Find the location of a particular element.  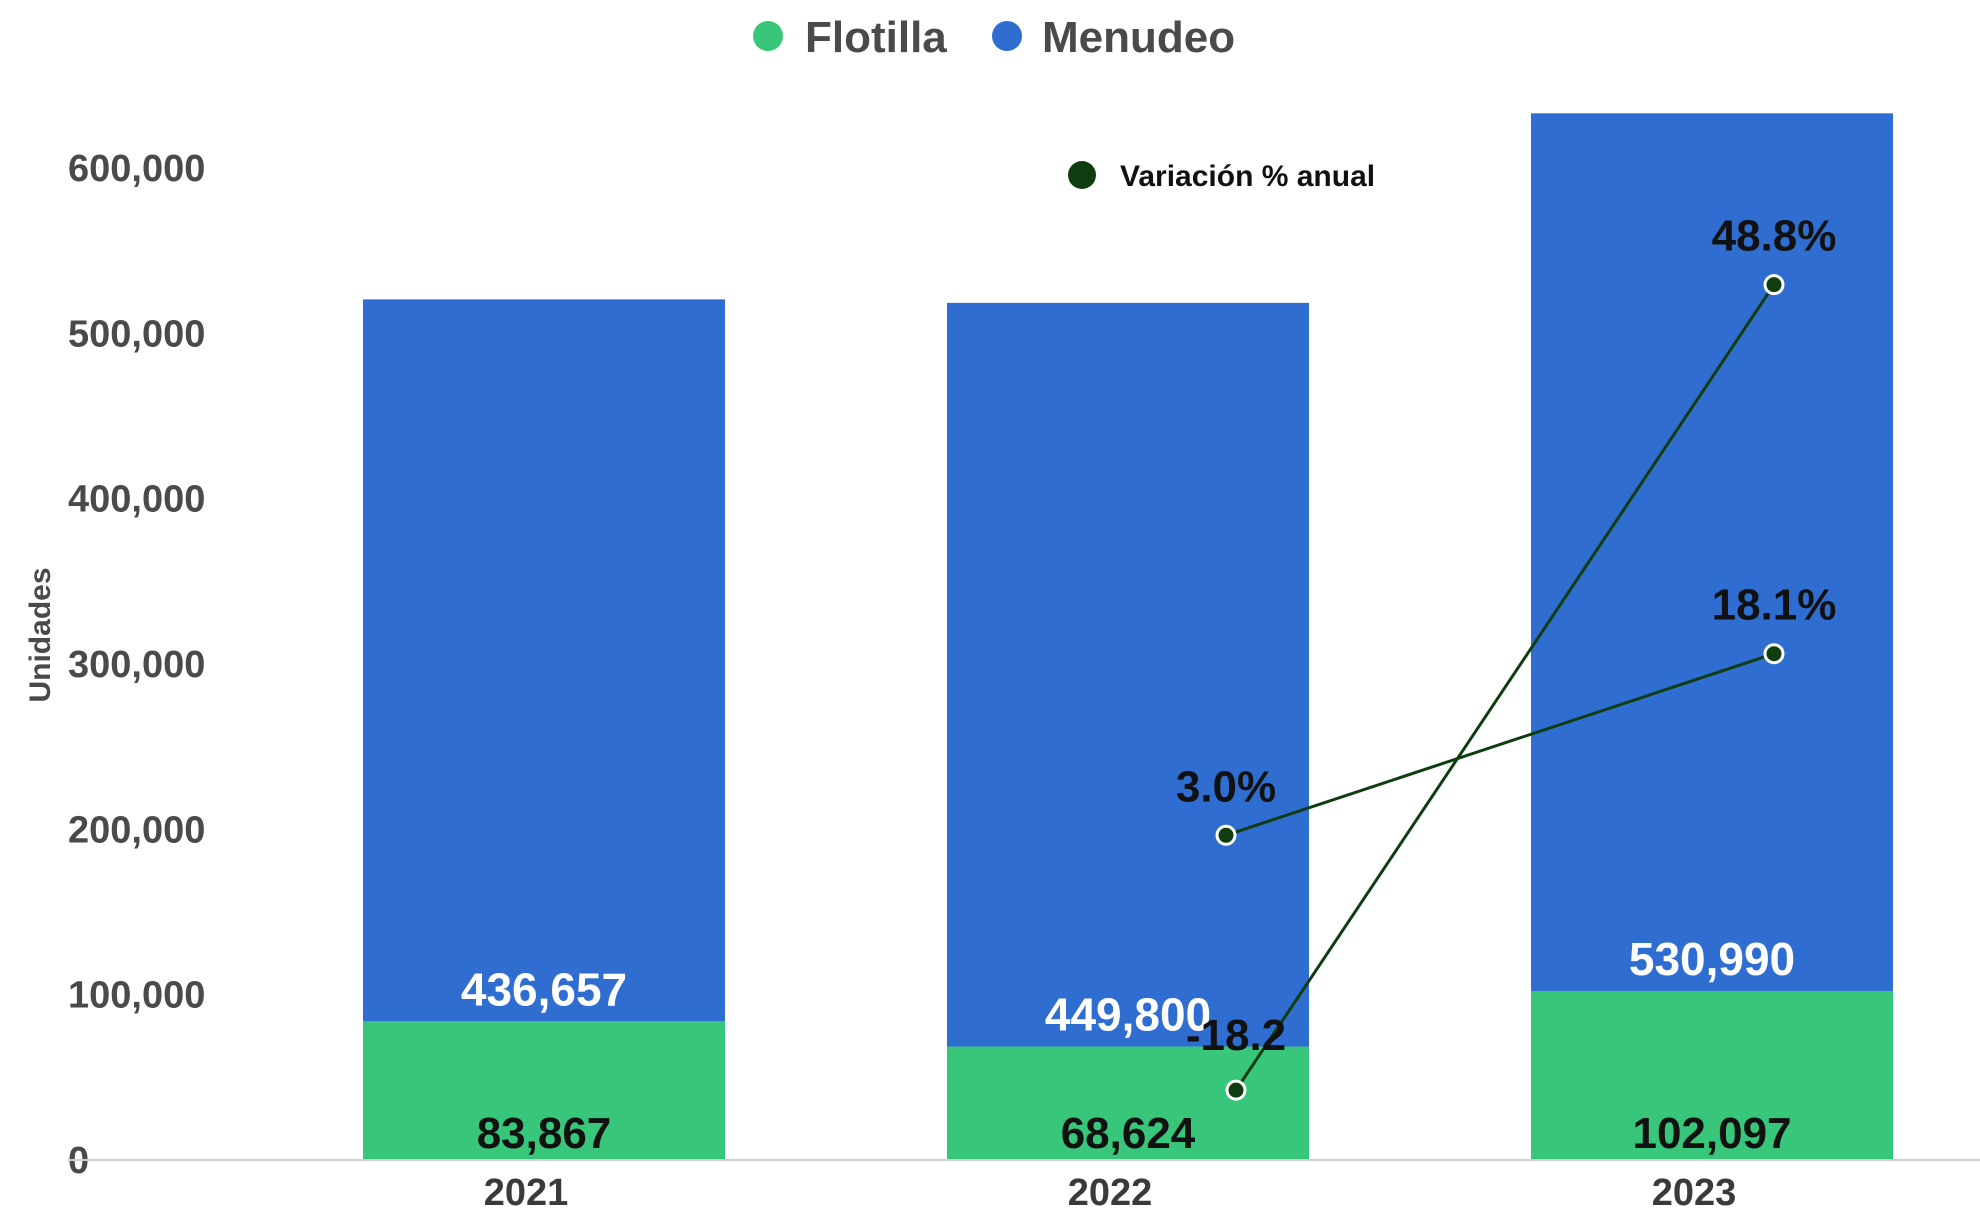

data-label-menudeo-2022: 449,800 is located at coordinates (1128, 1015).